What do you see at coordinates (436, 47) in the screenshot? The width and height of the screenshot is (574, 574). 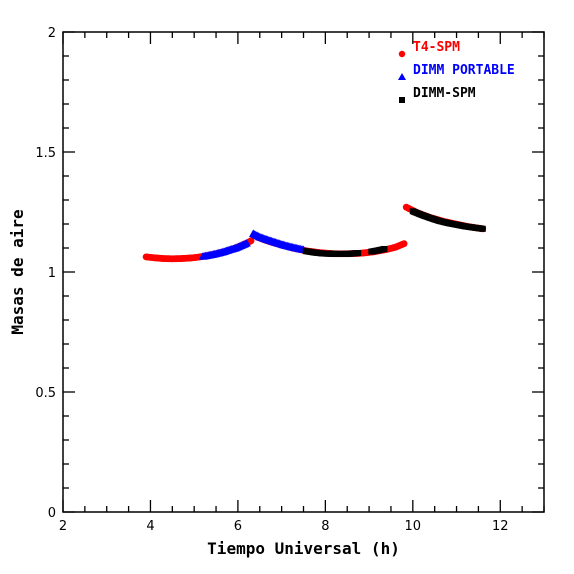 I see `legend-label-t4-spm: T4-SPM` at bounding box center [436, 47].